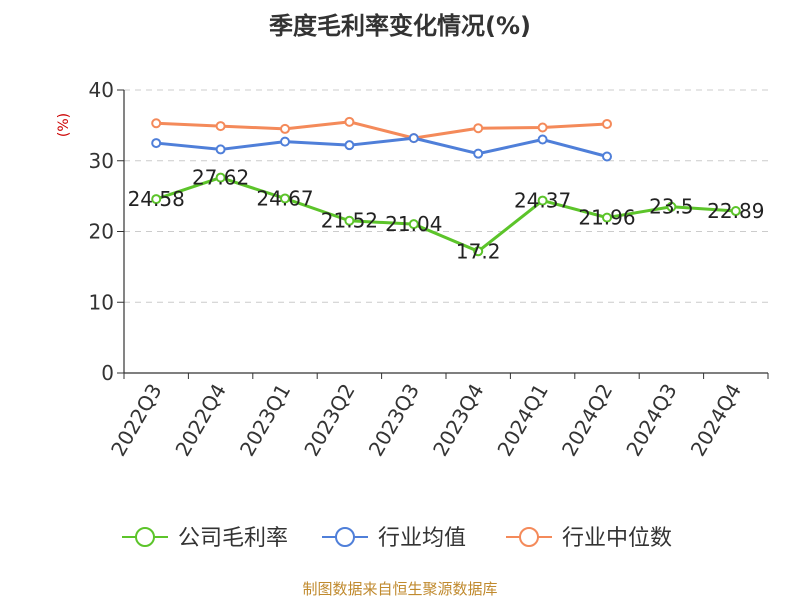  Describe the element at coordinates (107, 373) in the screenshot. I see `y-tick-label: 0` at that location.